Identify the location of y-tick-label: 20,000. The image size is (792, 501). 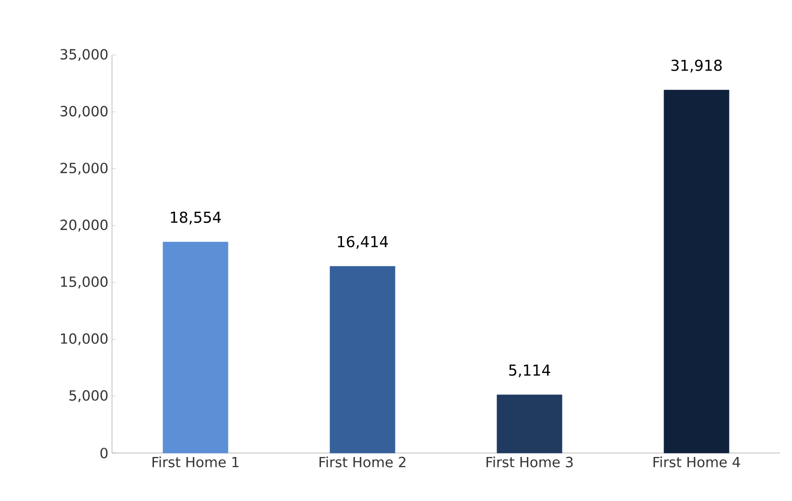
(84, 226).